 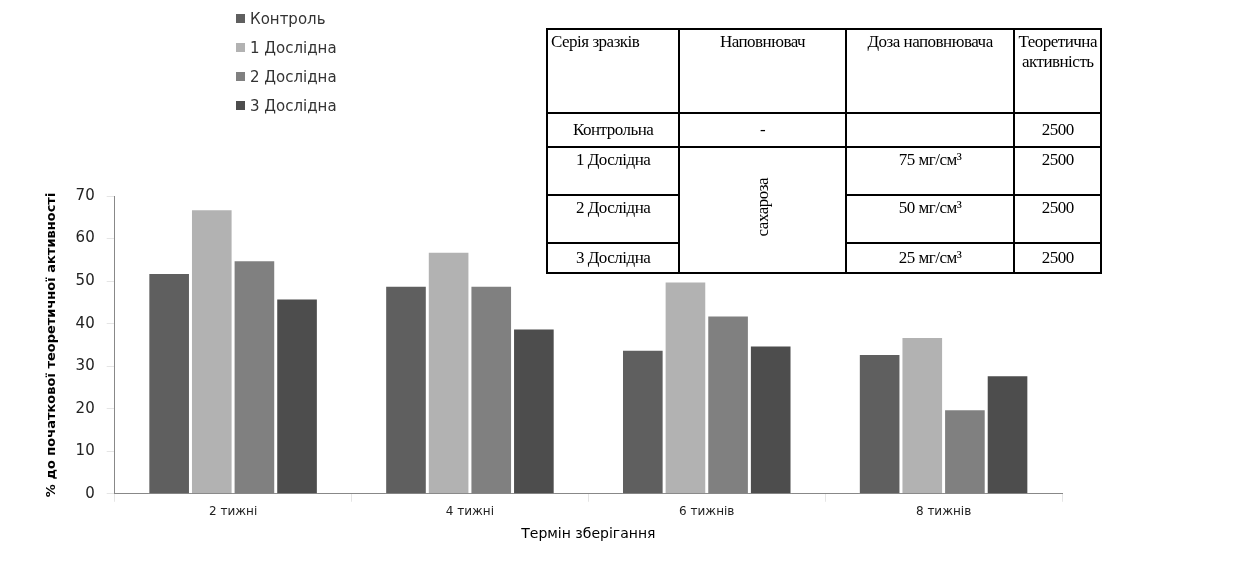 I want to click on annotation: 50 мг/см³, so click(x=930, y=219).